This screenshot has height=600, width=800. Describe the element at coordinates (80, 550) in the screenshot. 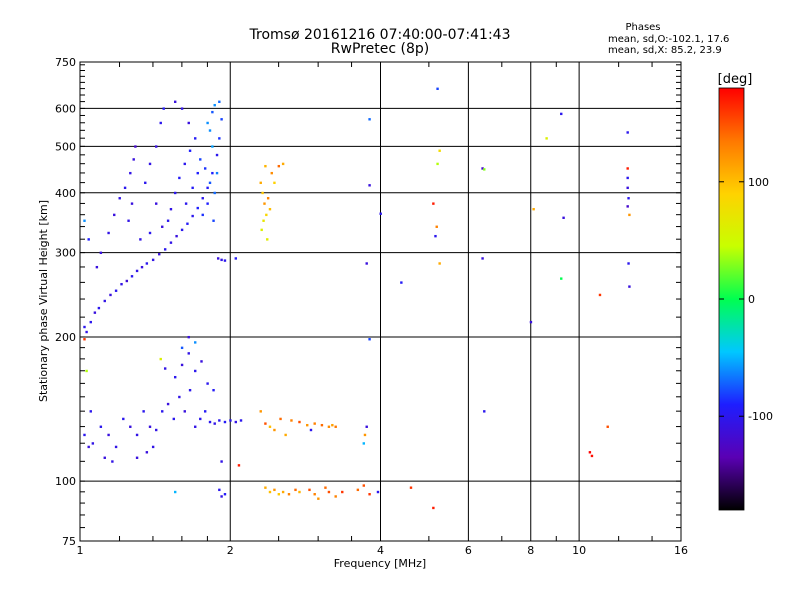

I see `x-tick-label: 1` at that location.